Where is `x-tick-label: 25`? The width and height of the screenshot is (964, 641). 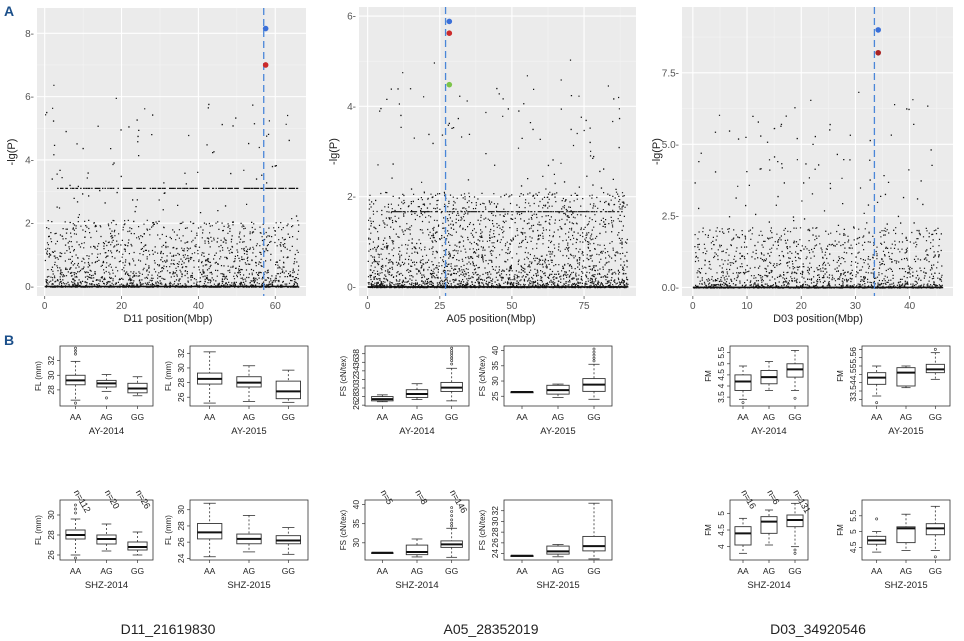 x-tick-label: 25 is located at coordinates (440, 306).